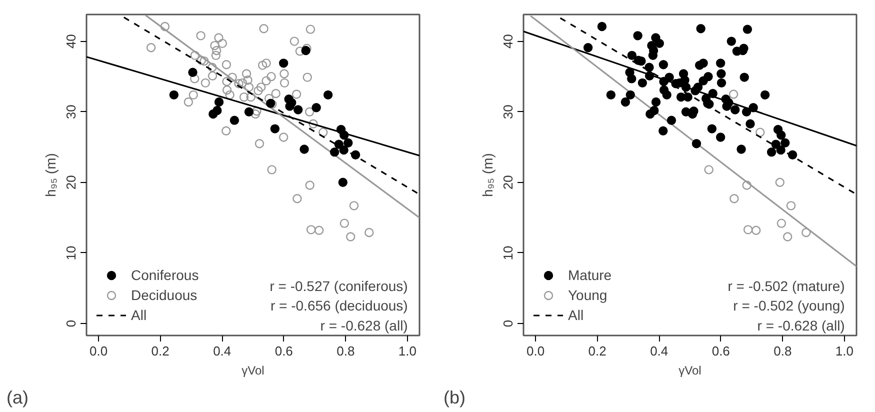 This screenshot has height=412, width=875. I want to click on legend-label: Young, so click(588, 295).